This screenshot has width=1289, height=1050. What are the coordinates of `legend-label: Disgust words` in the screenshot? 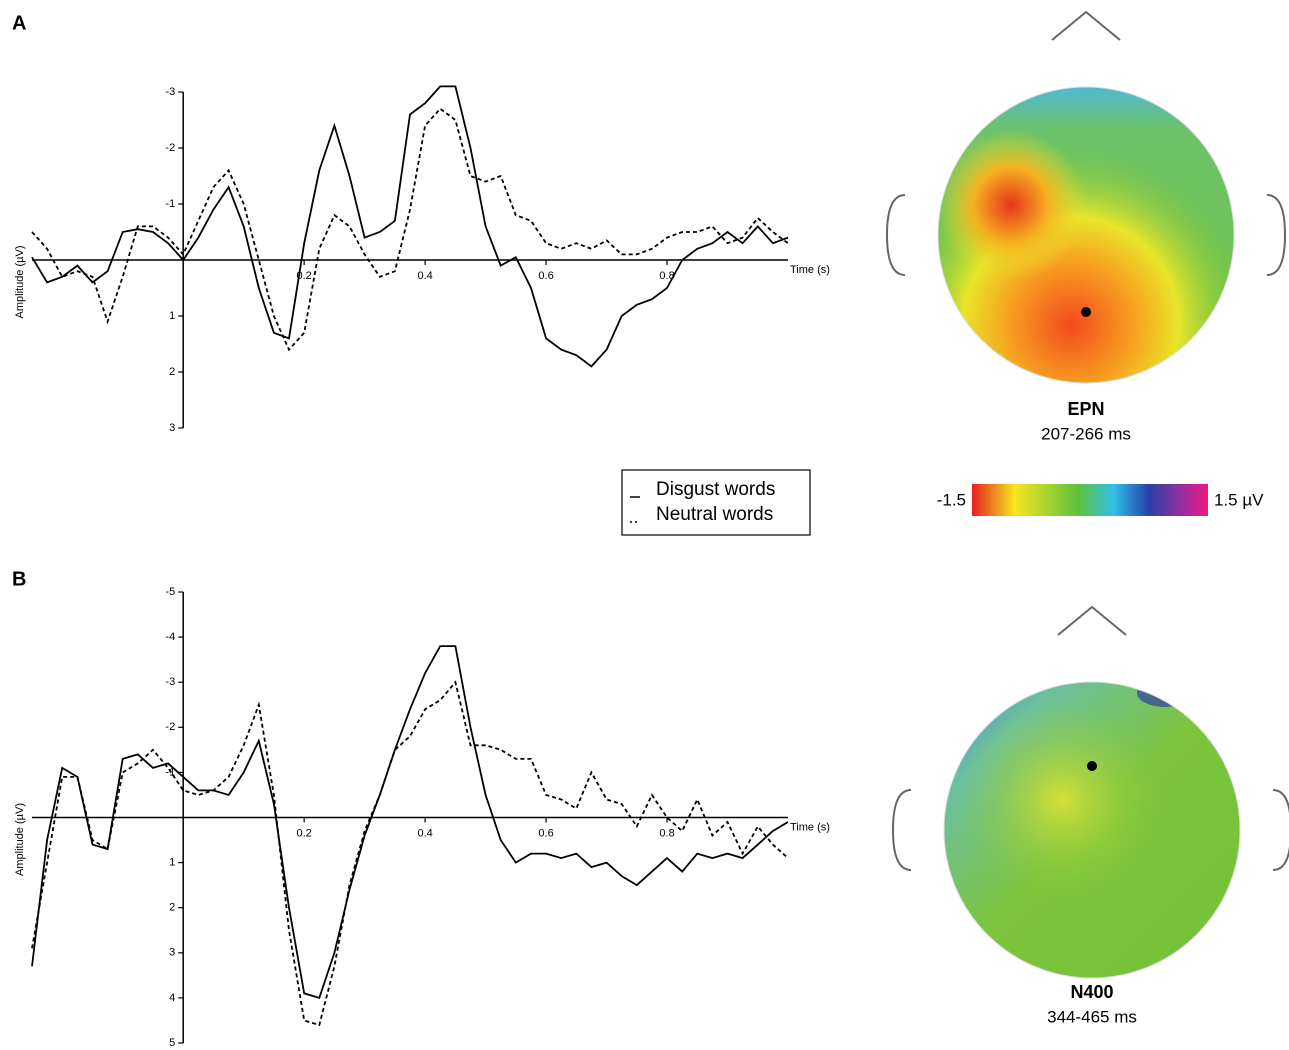 It's located at (715, 489).